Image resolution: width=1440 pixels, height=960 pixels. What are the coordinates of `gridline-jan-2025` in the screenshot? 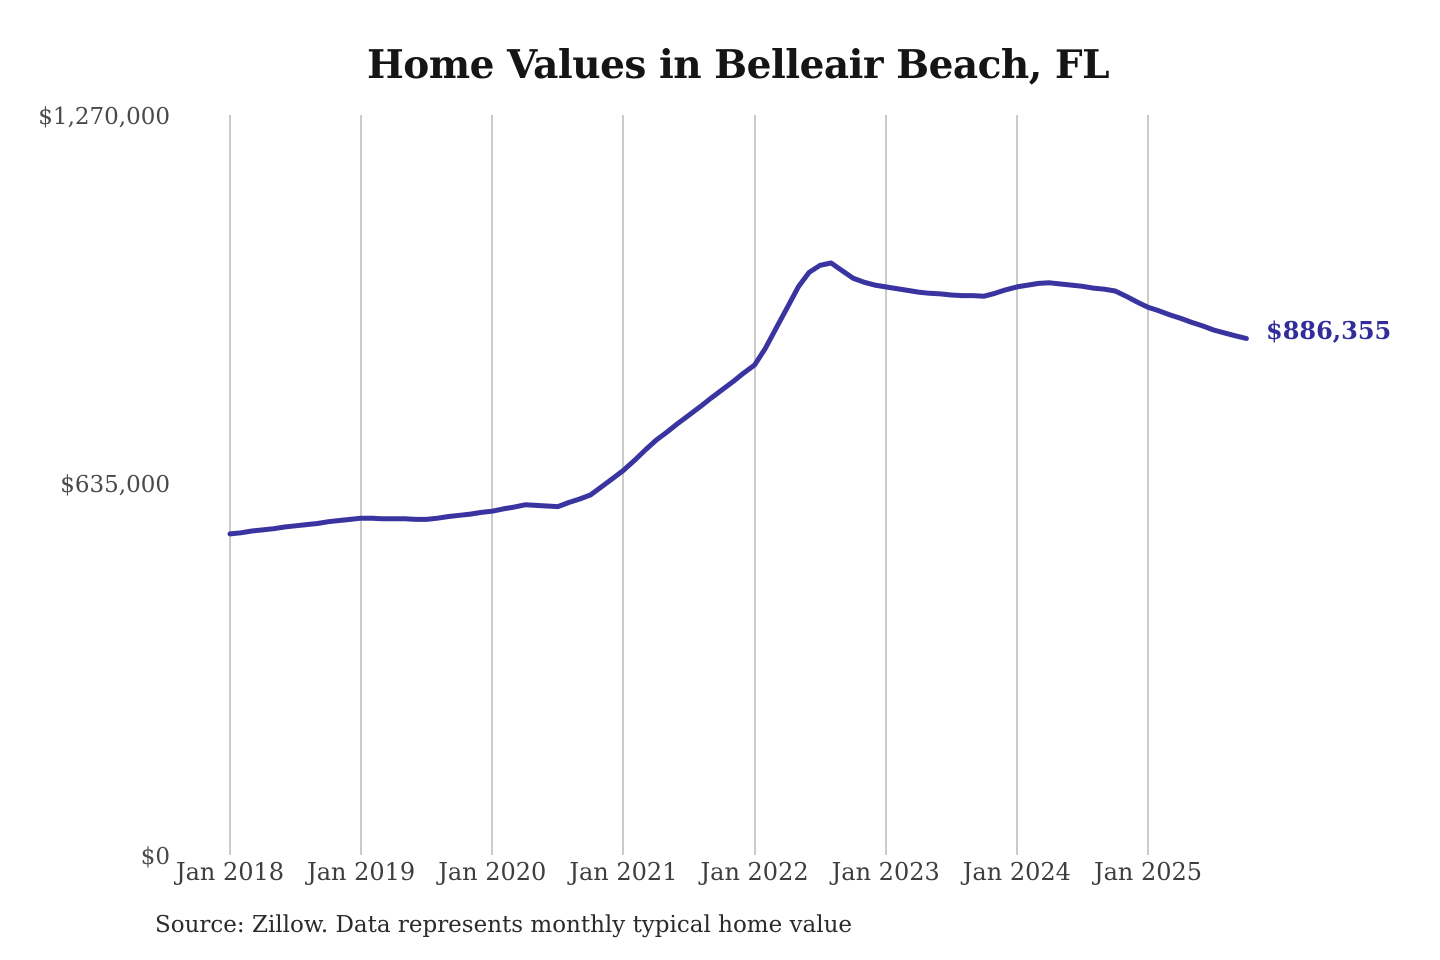 It's located at (1148, 485).